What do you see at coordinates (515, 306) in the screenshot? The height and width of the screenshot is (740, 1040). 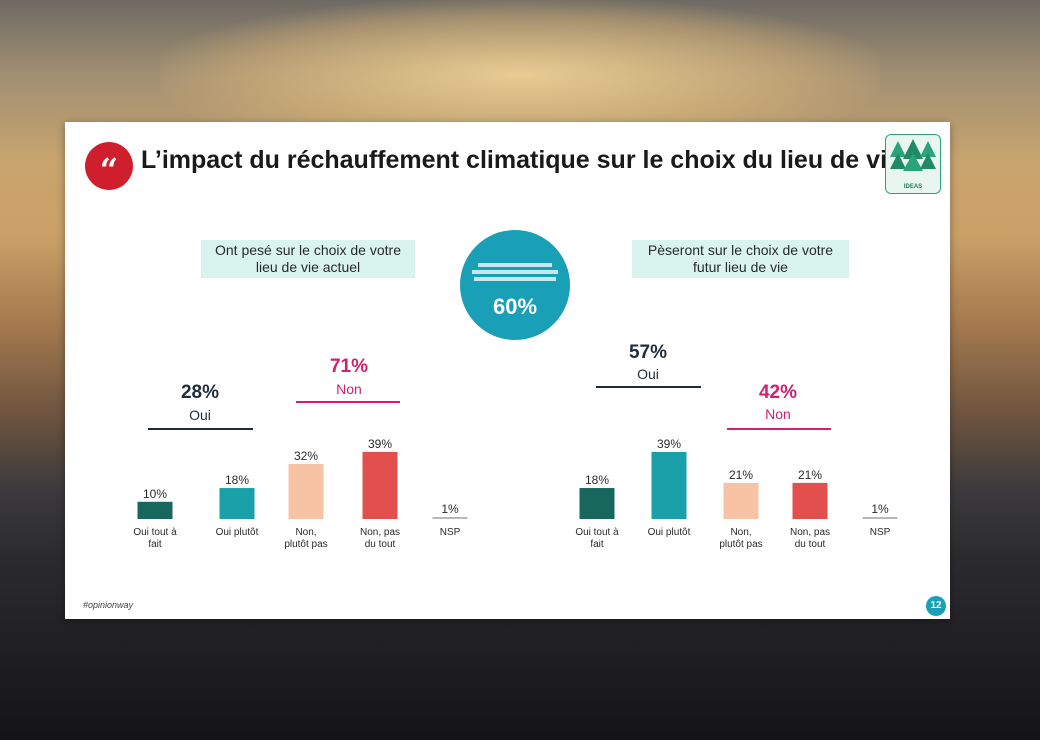 I see `highlight-value: 60%` at bounding box center [515, 306].